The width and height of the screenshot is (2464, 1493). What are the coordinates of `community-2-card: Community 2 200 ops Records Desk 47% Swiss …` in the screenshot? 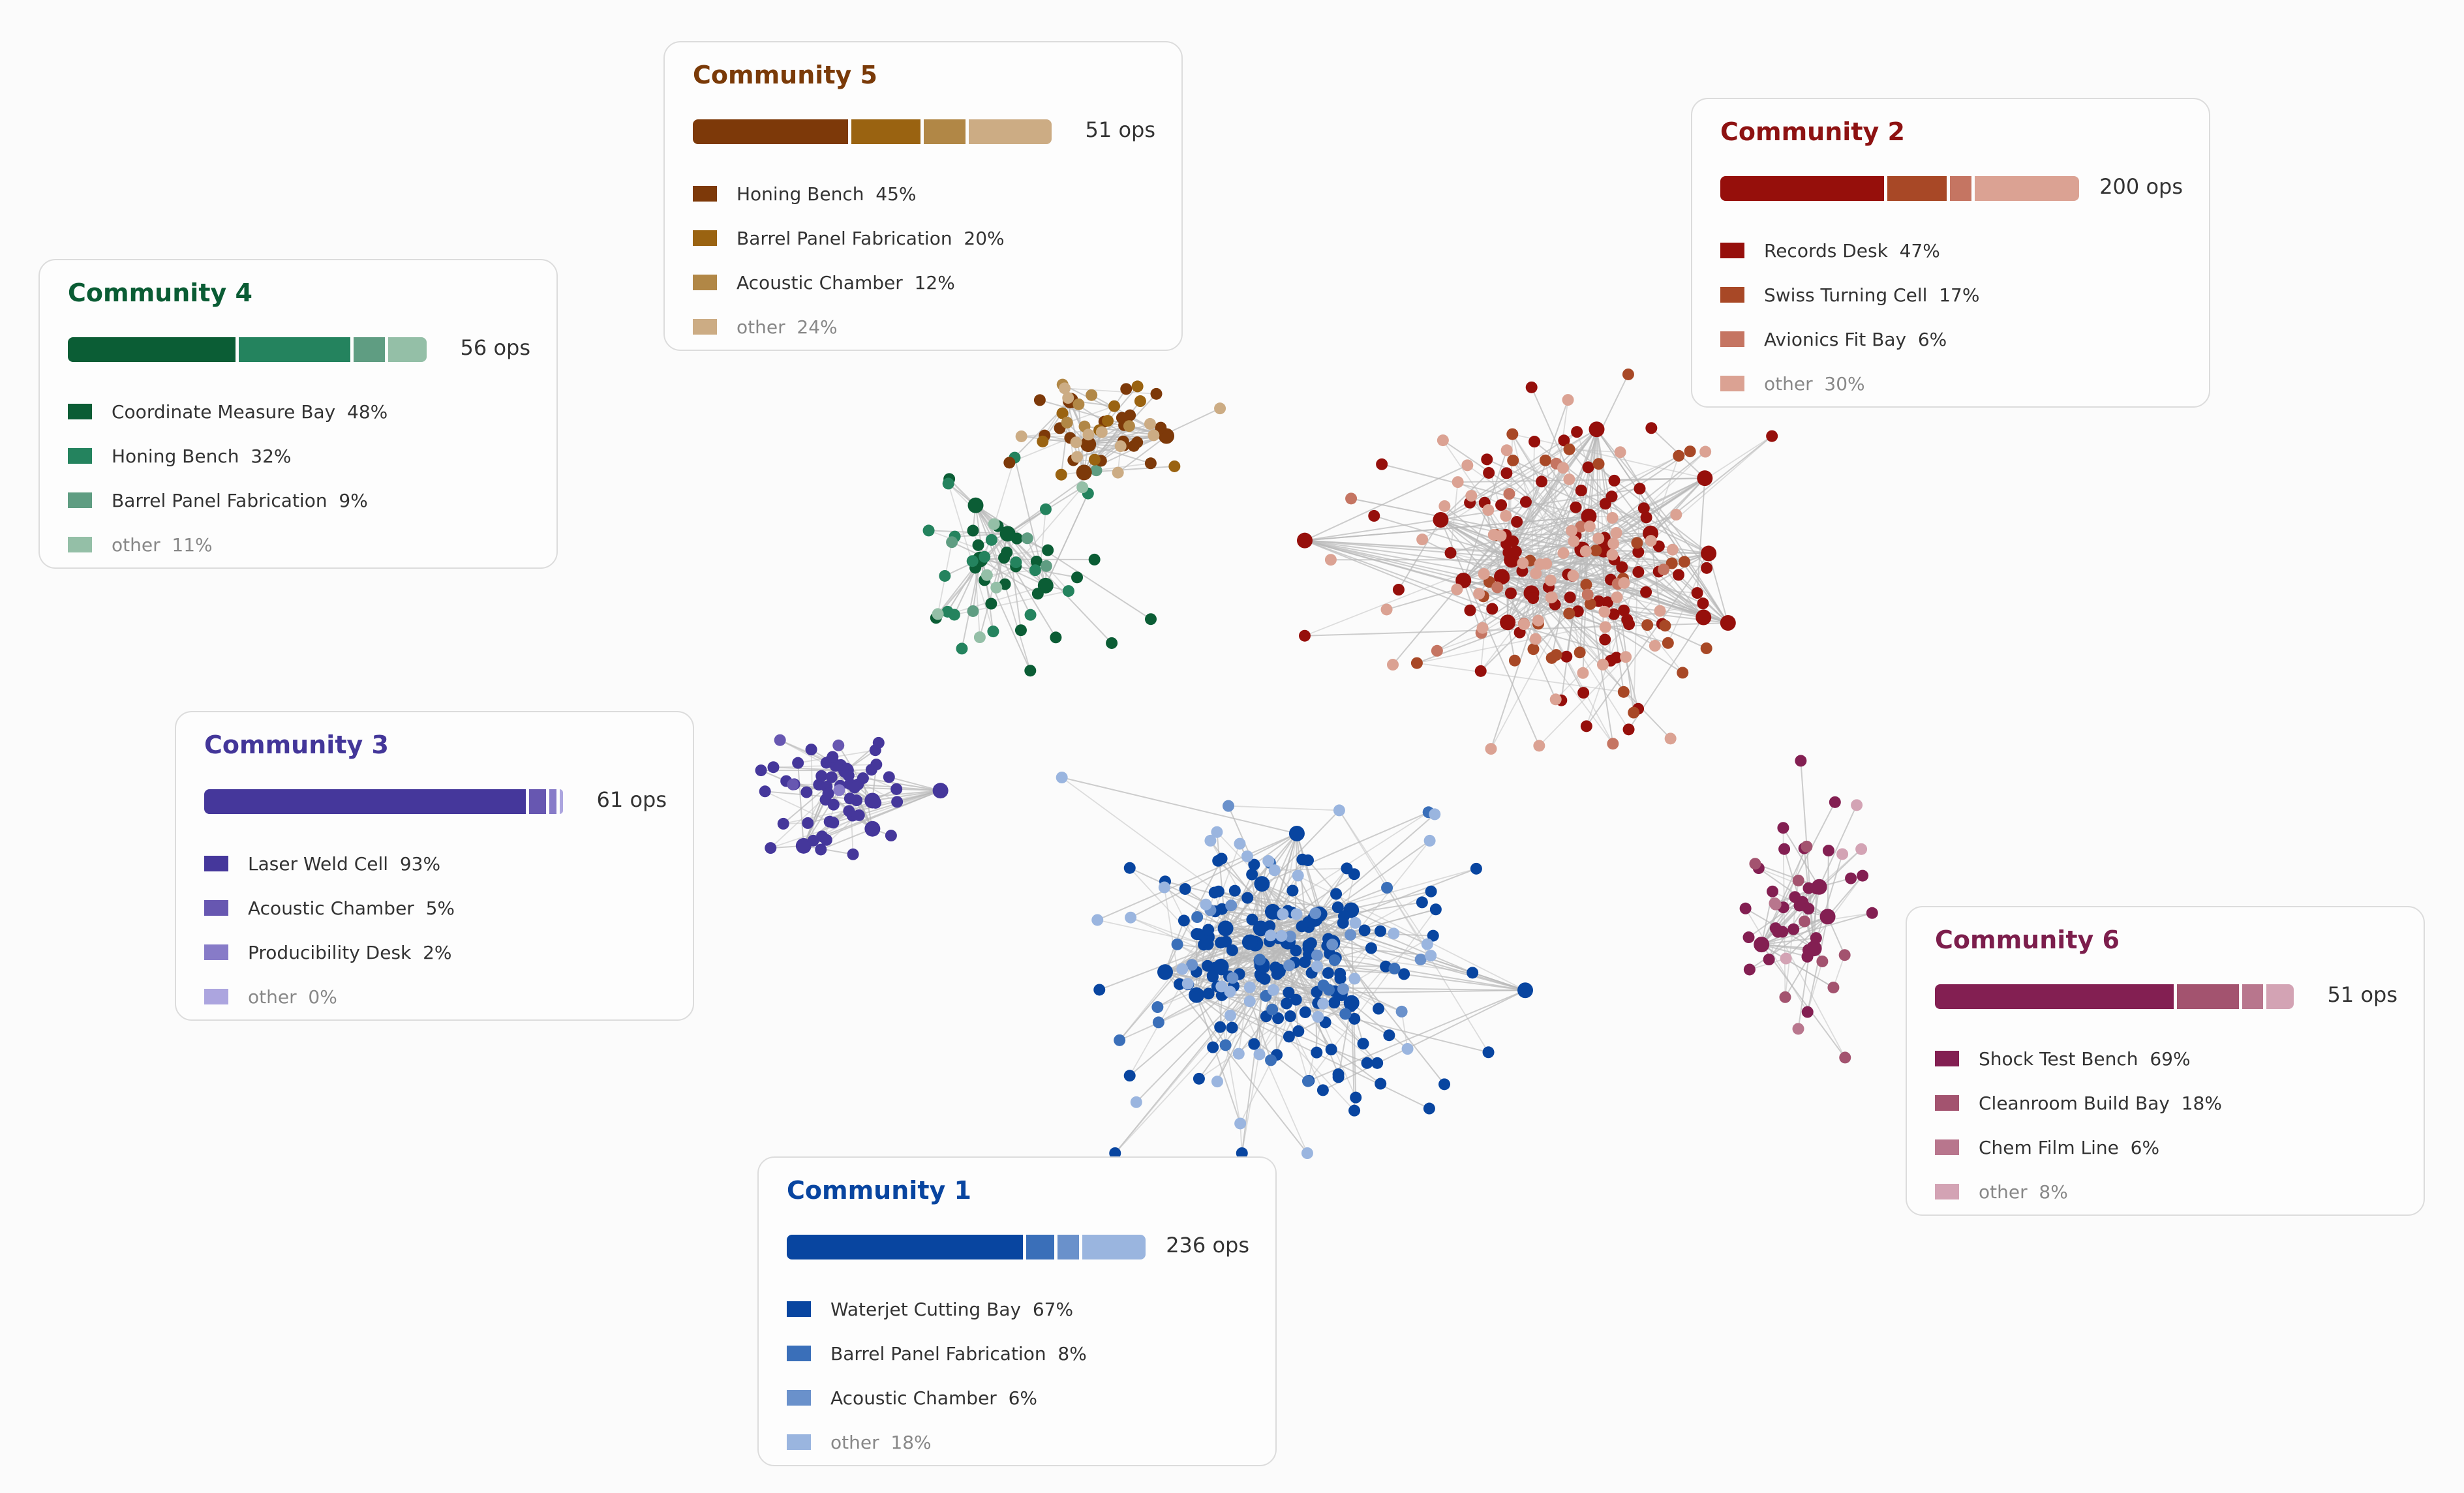 It's located at (1951, 253).